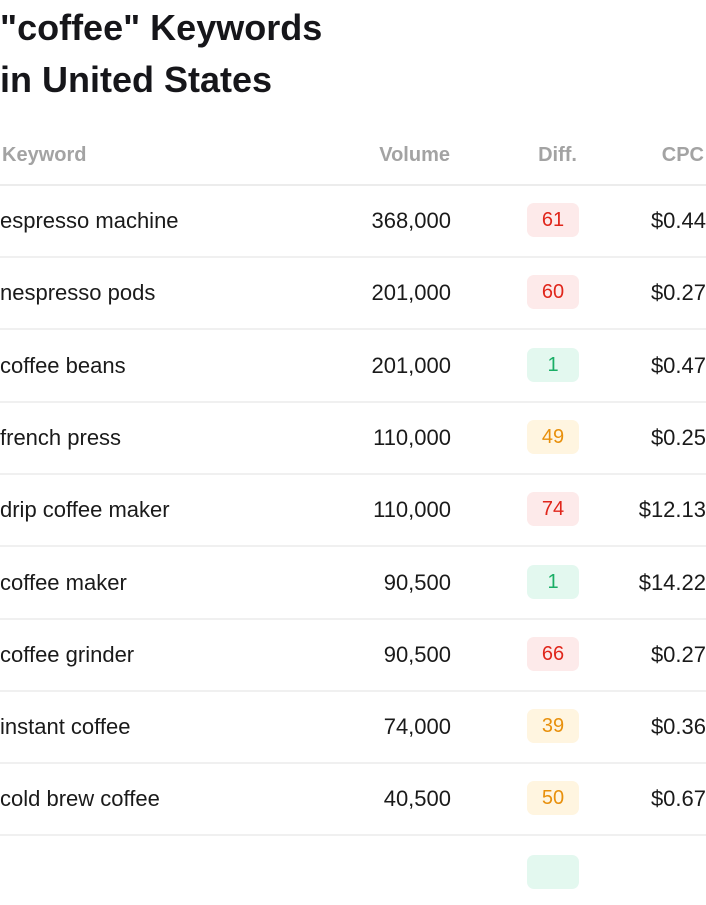  I want to click on cpc-cell: $0.44, so click(678, 220).